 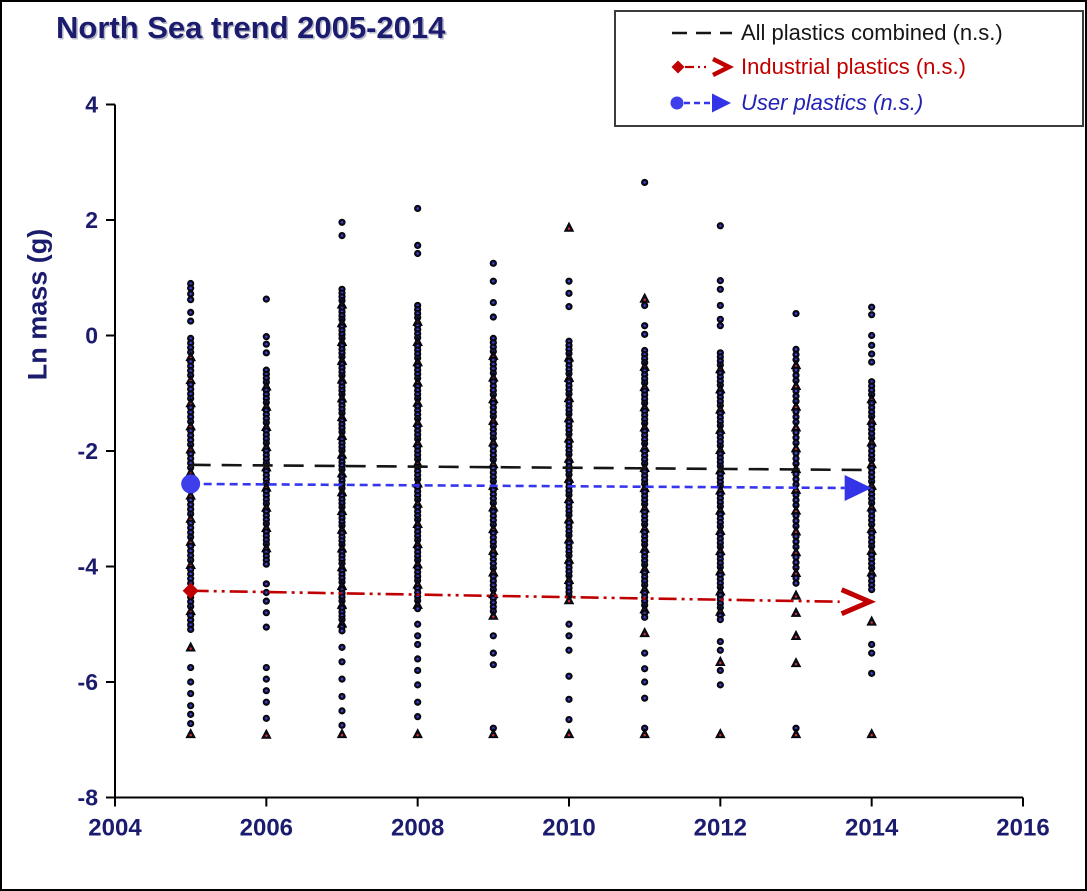 What do you see at coordinates (515, 596) in the screenshot?
I see `trend-line-industrial` at bounding box center [515, 596].